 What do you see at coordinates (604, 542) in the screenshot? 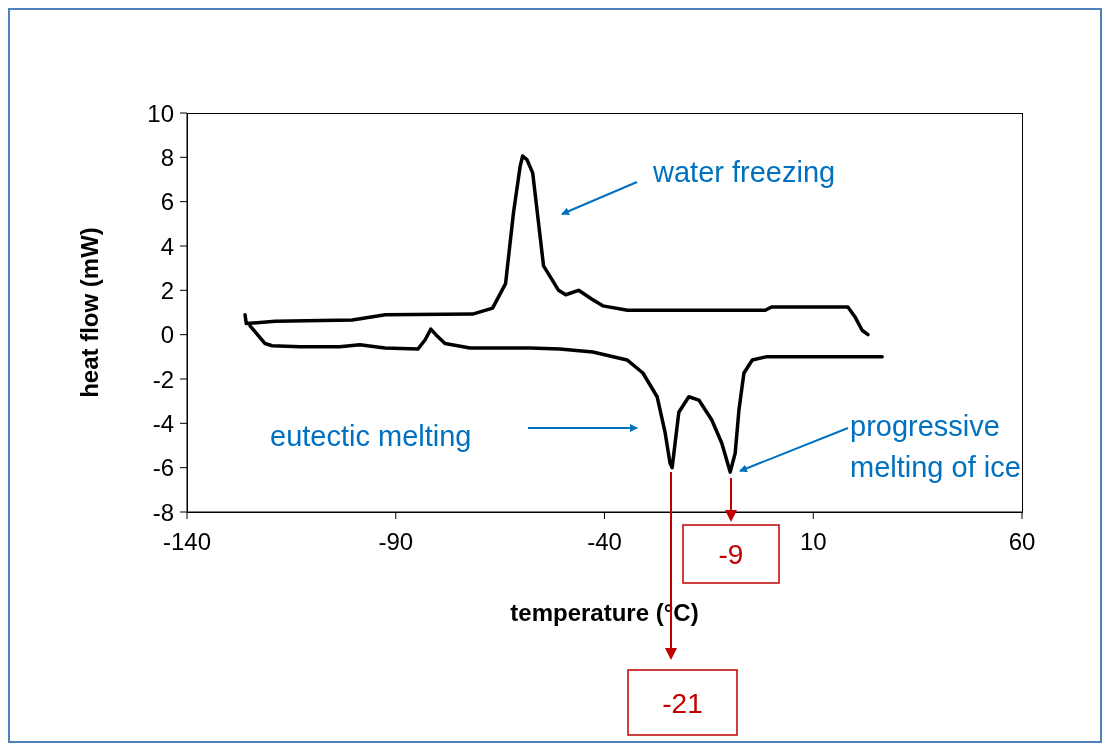
I see `x-tick-label: -40` at bounding box center [604, 542].